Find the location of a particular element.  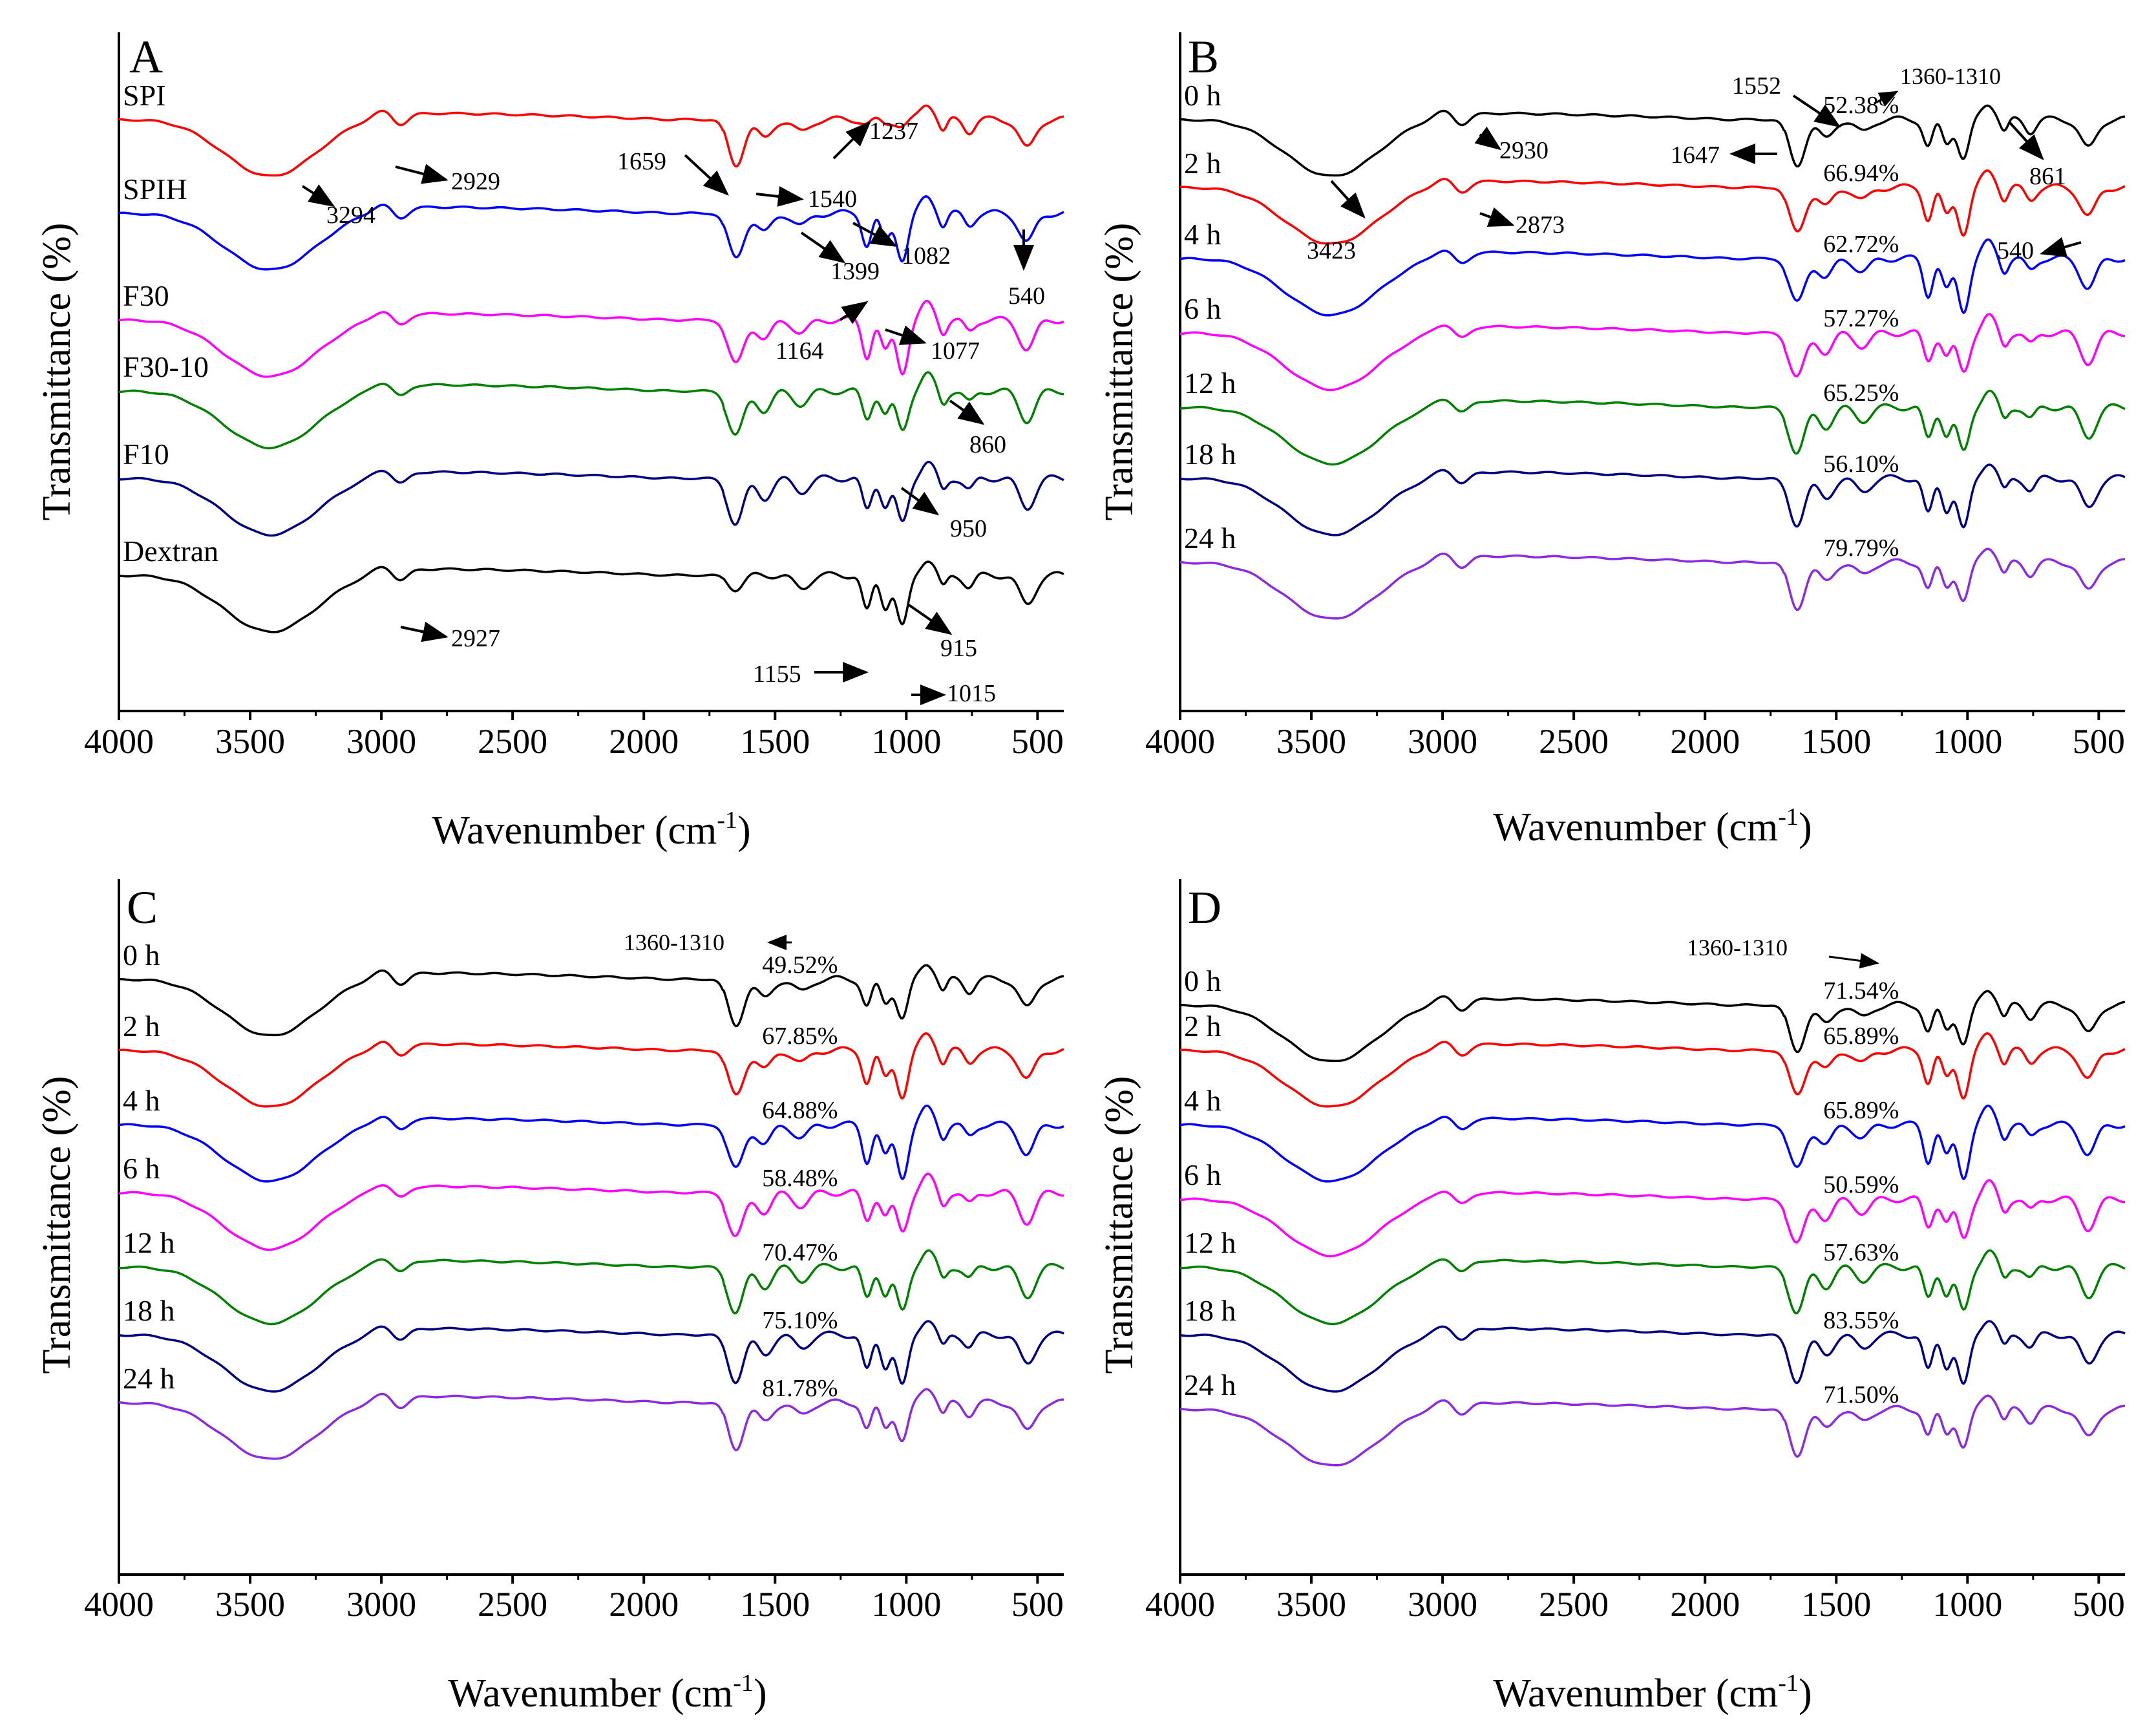

ann-c-1360-1310: 1360-1310 is located at coordinates (674, 942).